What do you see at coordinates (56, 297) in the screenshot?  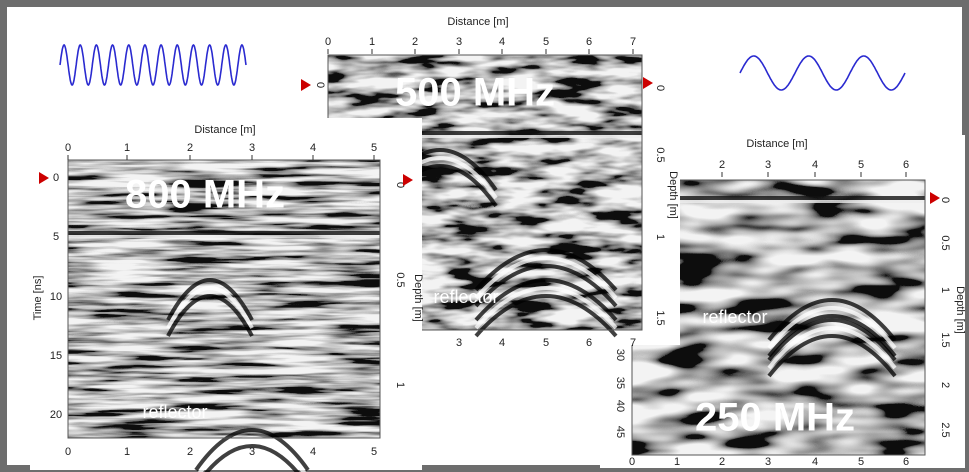 I see `tick-label: 10` at bounding box center [56, 297].